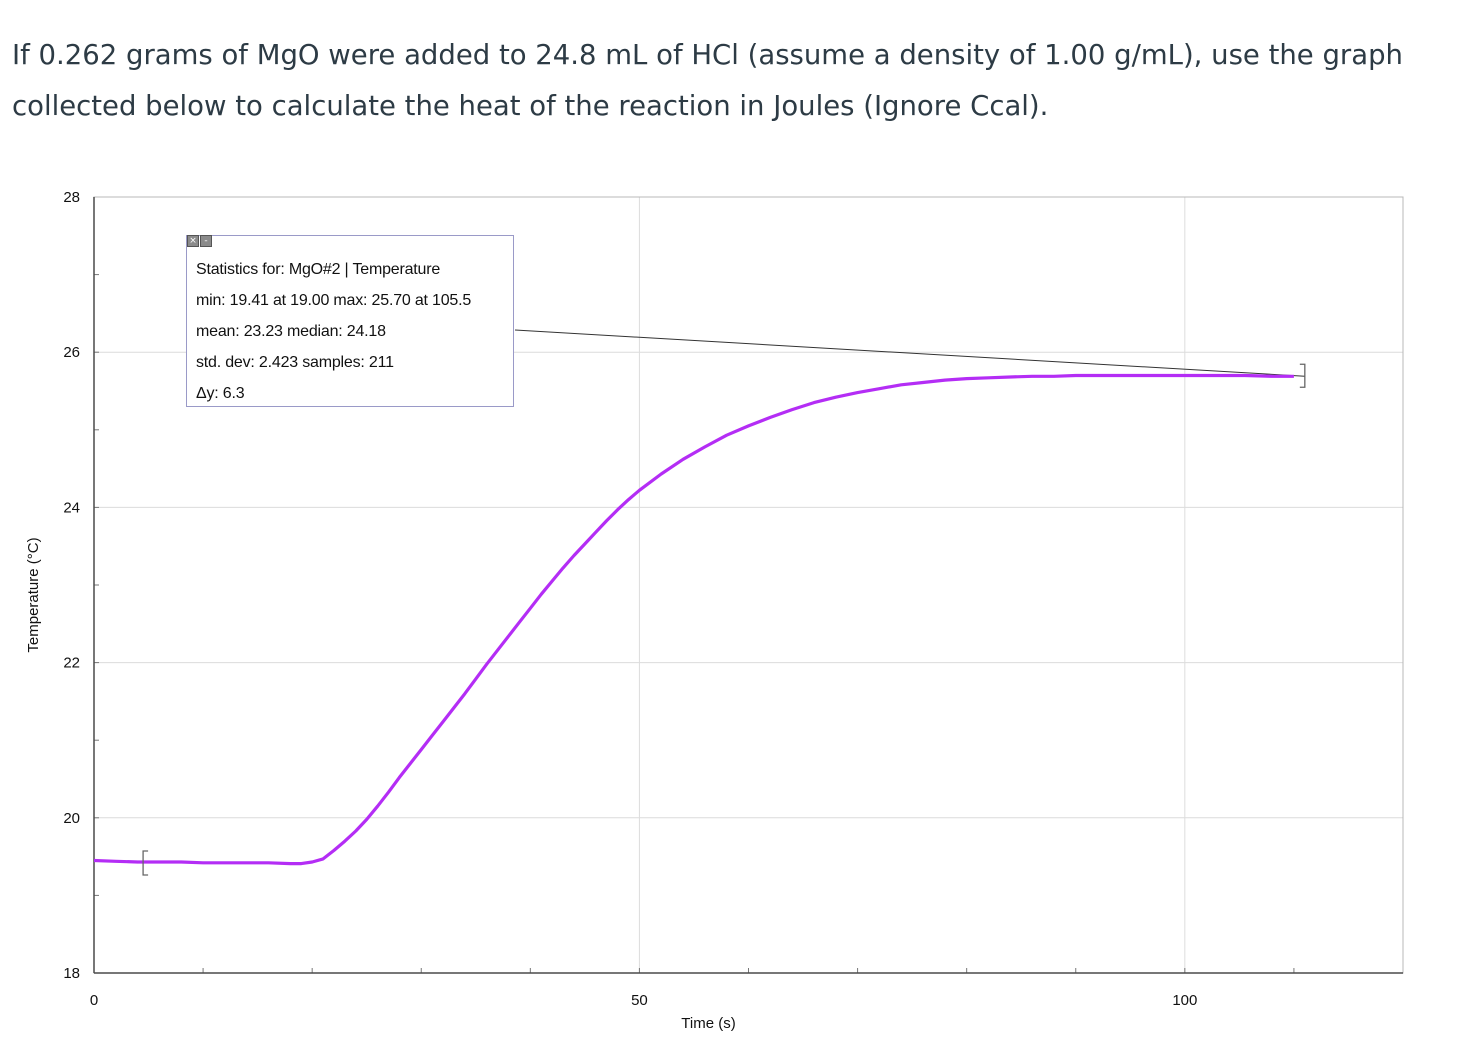 This screenshot has height=1060, width=1460. I want to click on stats-title: Statistics for: MgO#2 | Temperature, so click(318, 269).